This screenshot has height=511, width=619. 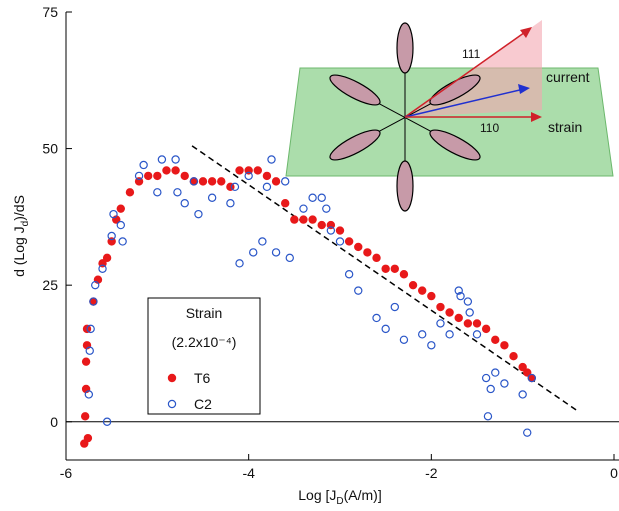 I want to click on label-part: (A/m)], so click(x=363, y=495).